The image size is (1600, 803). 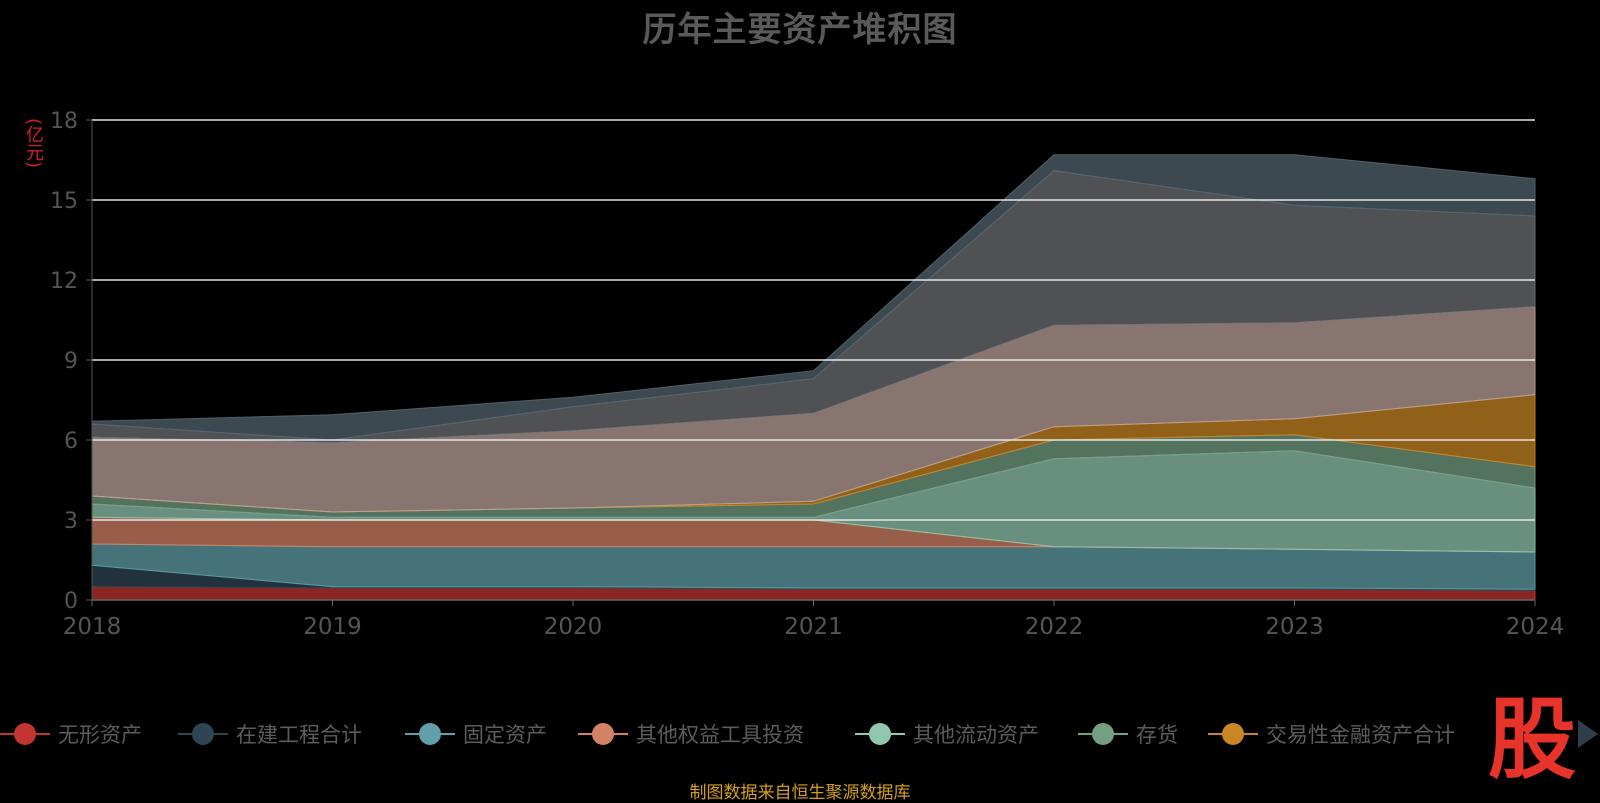 I want to click on y-tick-label-2: 6, so click(x=71, y=441).